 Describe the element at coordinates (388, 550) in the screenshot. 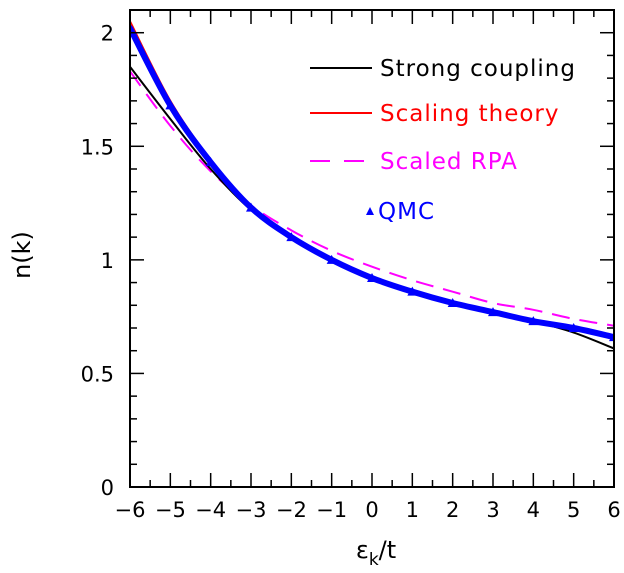

I see `x-axis-title-suffix: /t` at that location.